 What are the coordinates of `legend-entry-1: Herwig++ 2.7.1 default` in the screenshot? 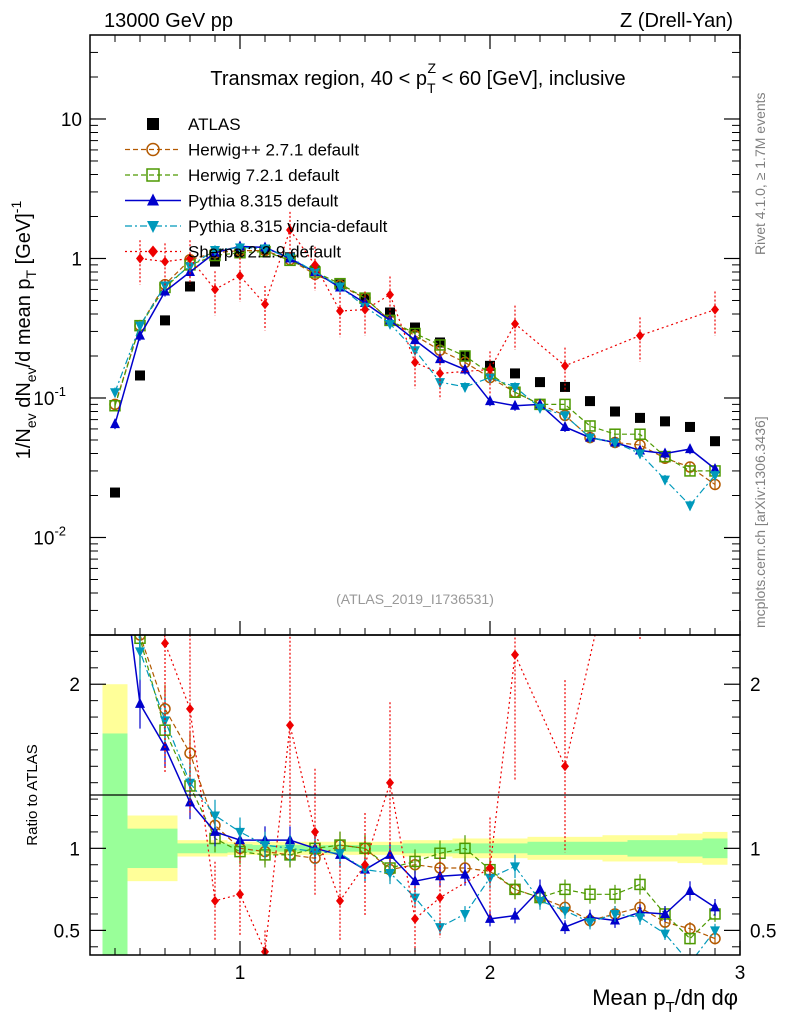 It's located at (242, 150).